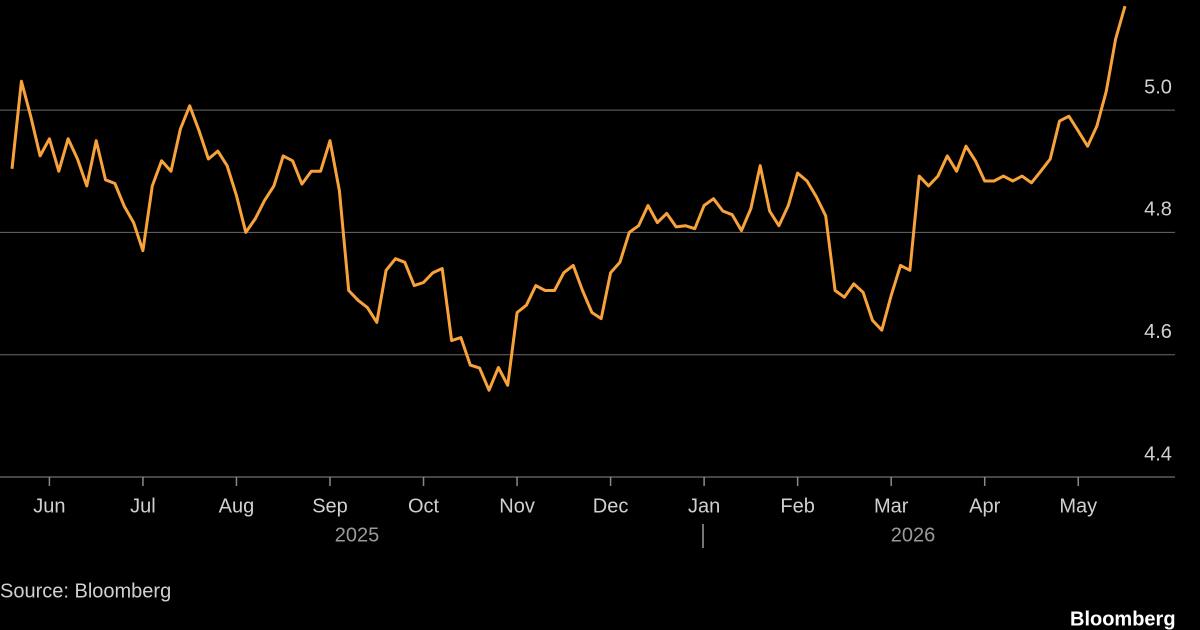 This screenshot has width=1200, height=630. I want to click on year-label: 2025, so click(357, 535).